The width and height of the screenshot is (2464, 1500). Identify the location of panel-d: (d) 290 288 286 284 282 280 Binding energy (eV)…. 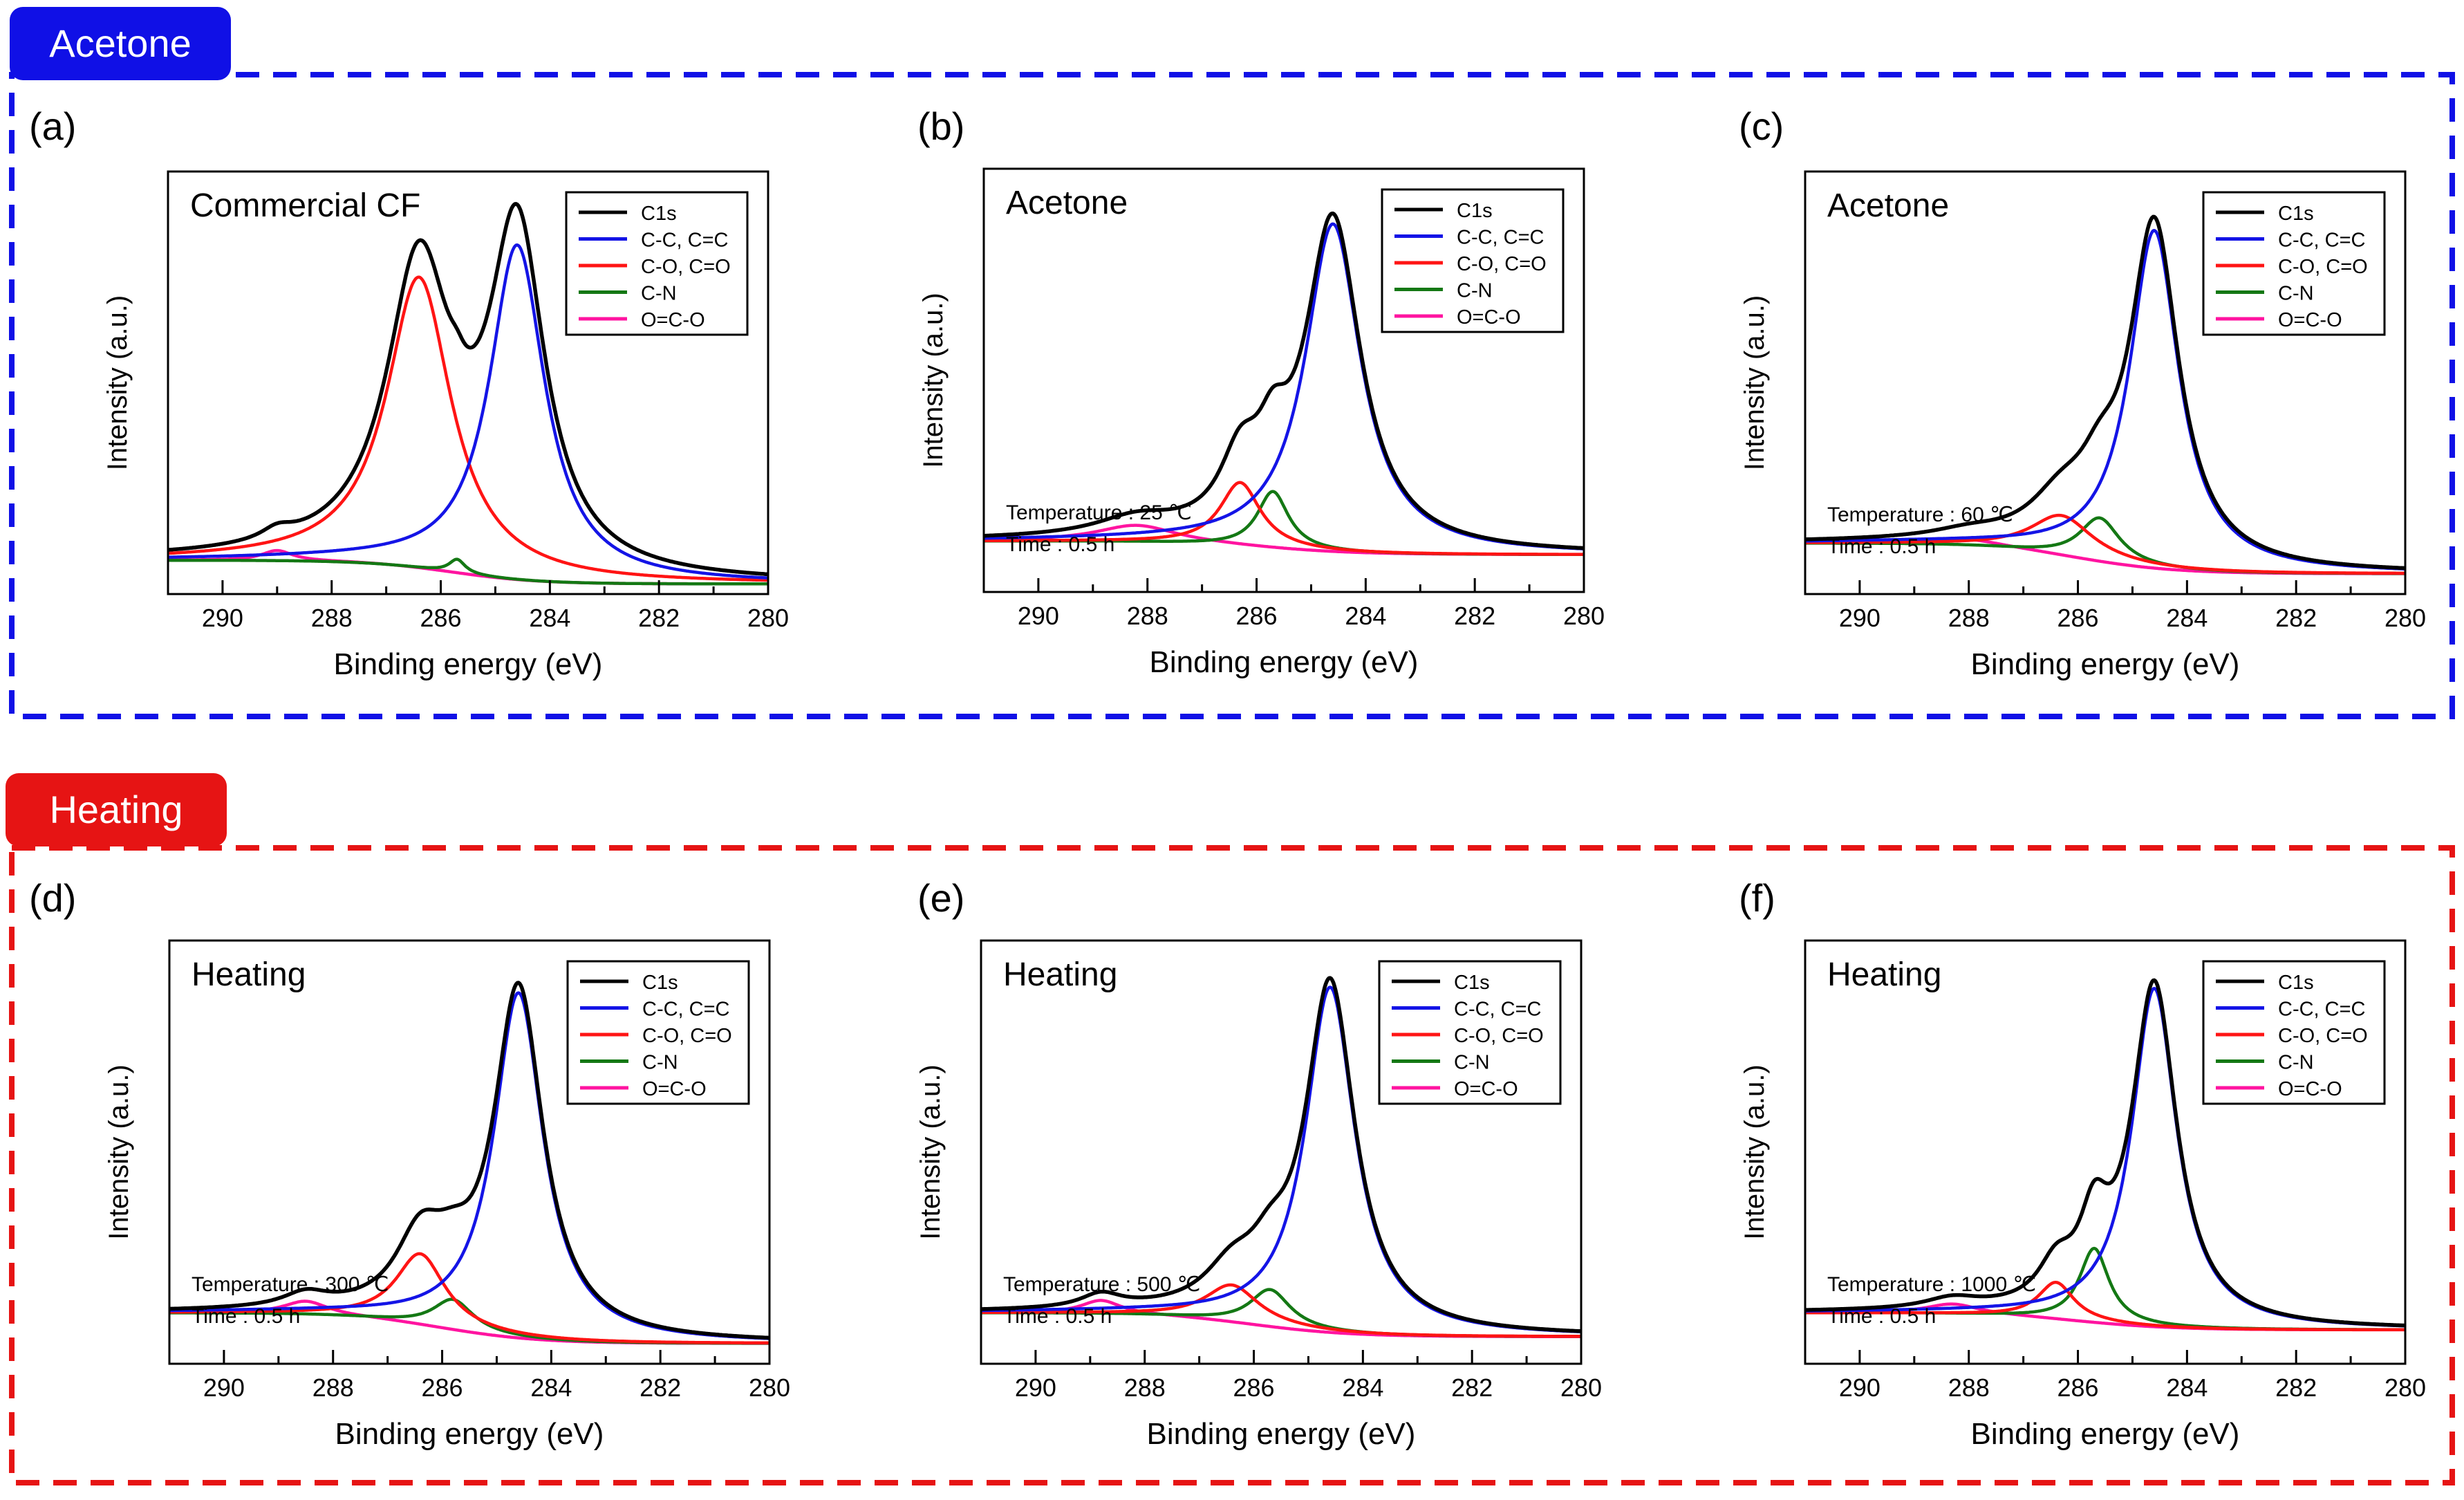
(409, 1163).